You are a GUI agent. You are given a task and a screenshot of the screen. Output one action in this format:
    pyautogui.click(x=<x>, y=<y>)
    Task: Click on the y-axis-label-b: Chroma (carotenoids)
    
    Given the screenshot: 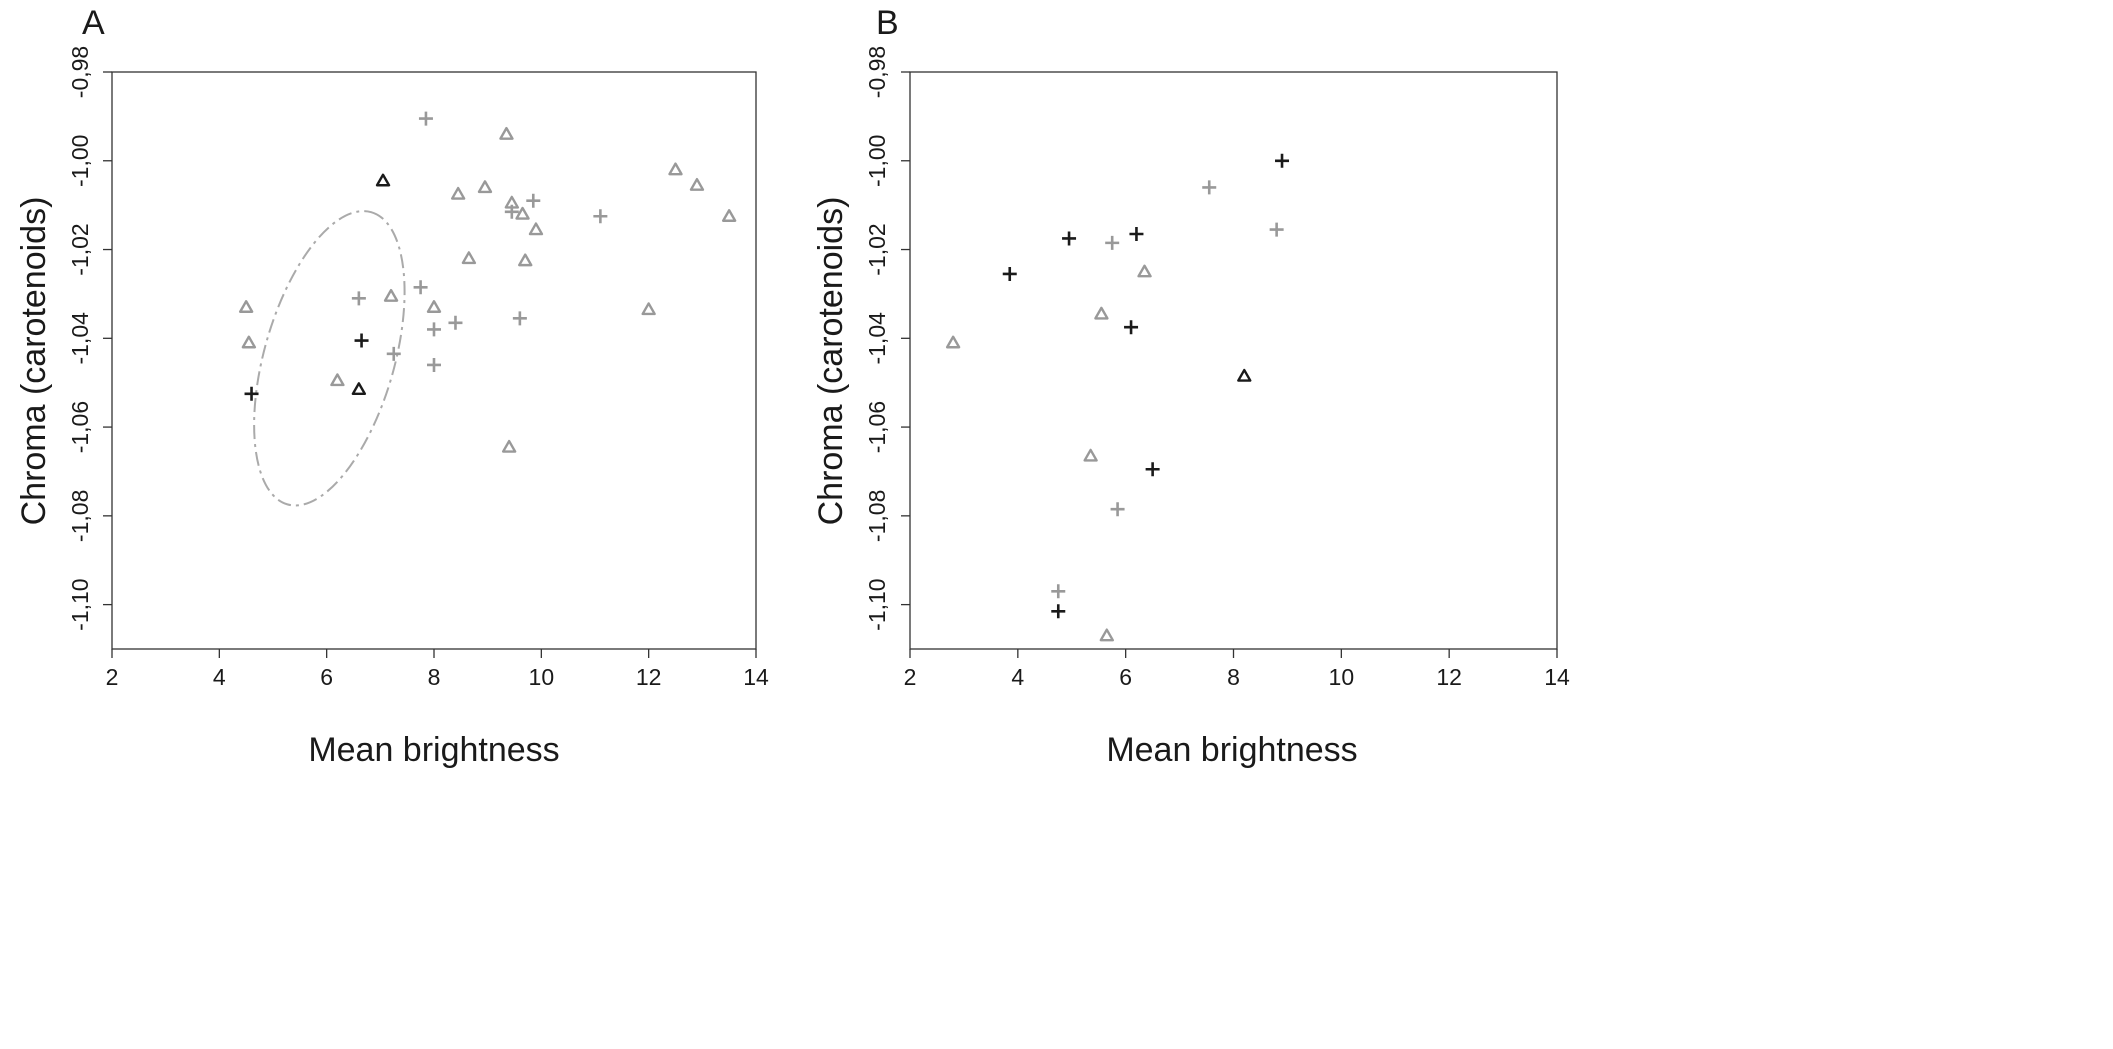 What is the action you would take?
    pyautogui.click(x=831, y=361)
    